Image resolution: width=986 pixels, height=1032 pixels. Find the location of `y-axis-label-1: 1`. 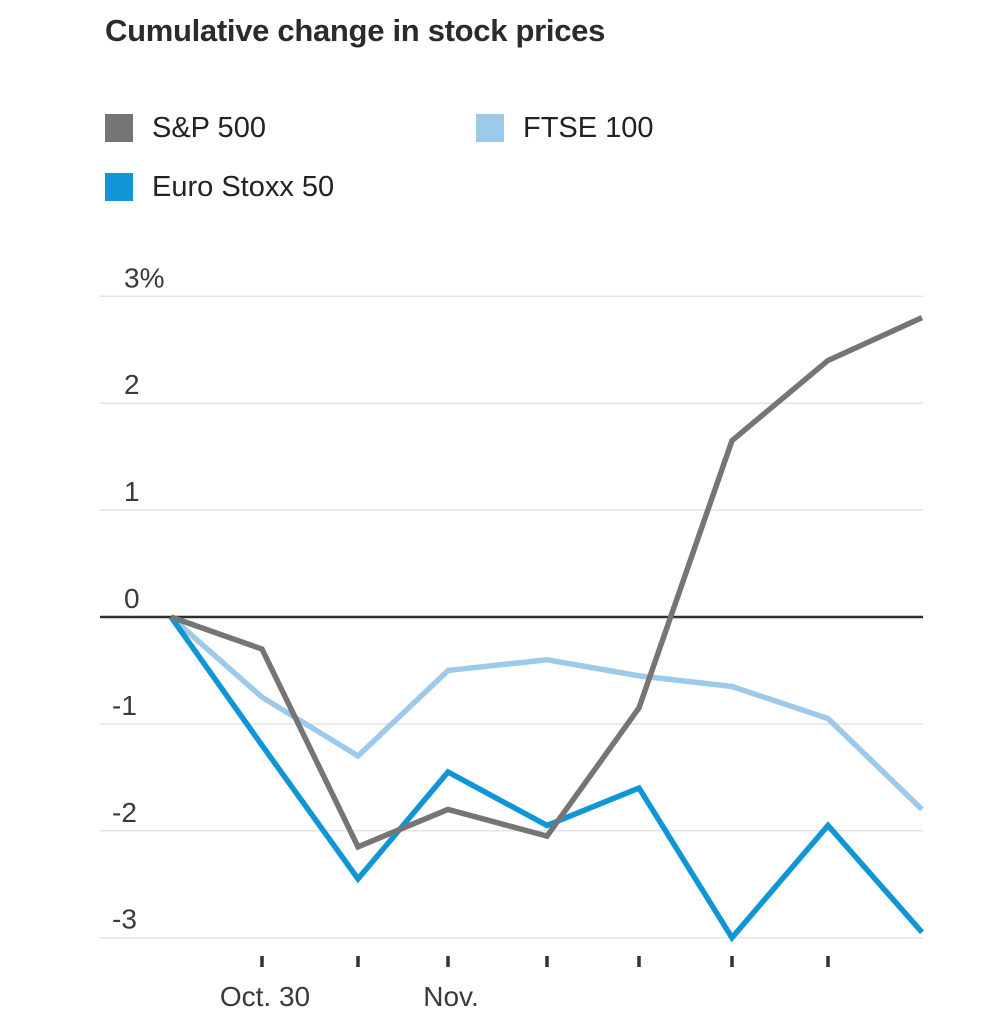

y-axis-label-1: 1 is located at coordinates (132, 491).